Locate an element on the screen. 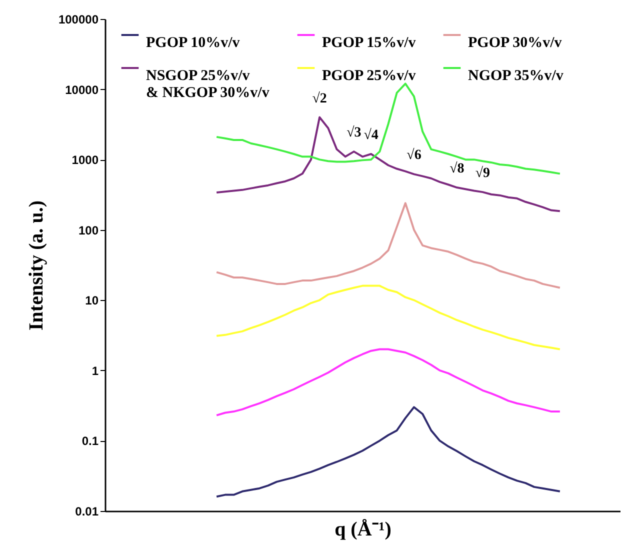  annotation: √6 is located at coordinates (414, 155).